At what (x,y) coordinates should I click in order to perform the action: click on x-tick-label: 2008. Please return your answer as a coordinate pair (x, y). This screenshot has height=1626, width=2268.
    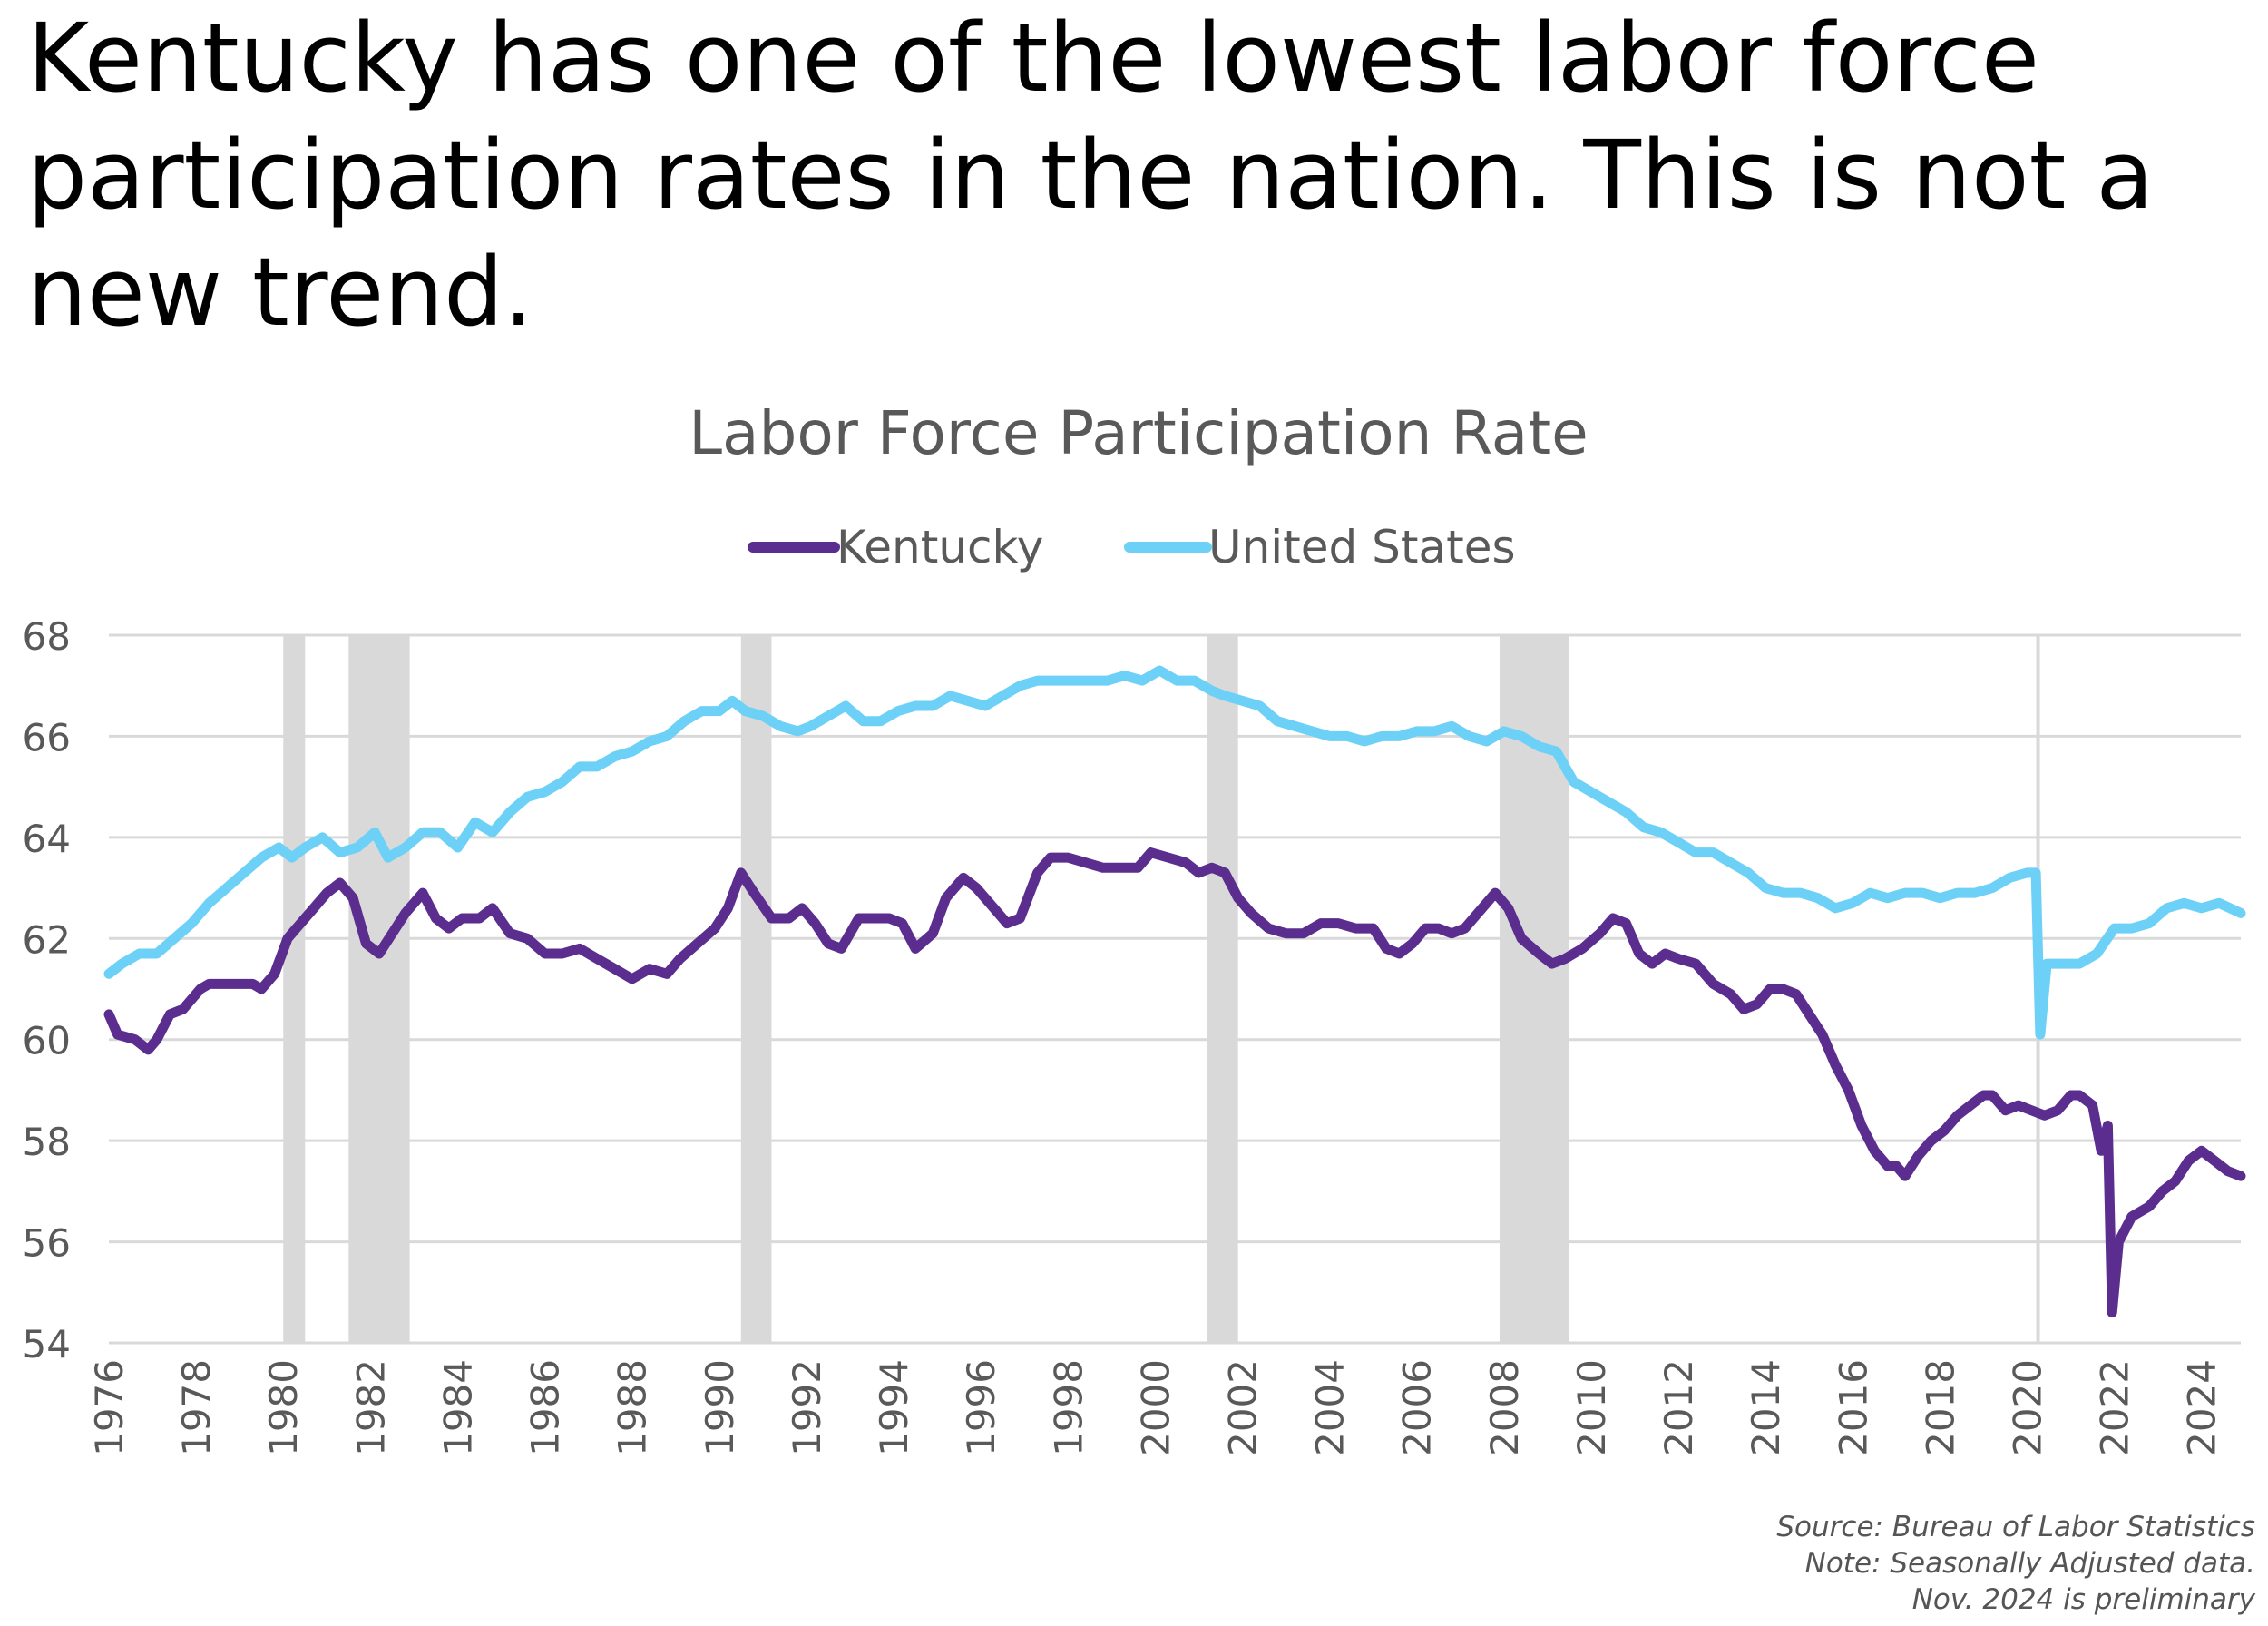
    Looking at the image, I should click on (1504, 1407).